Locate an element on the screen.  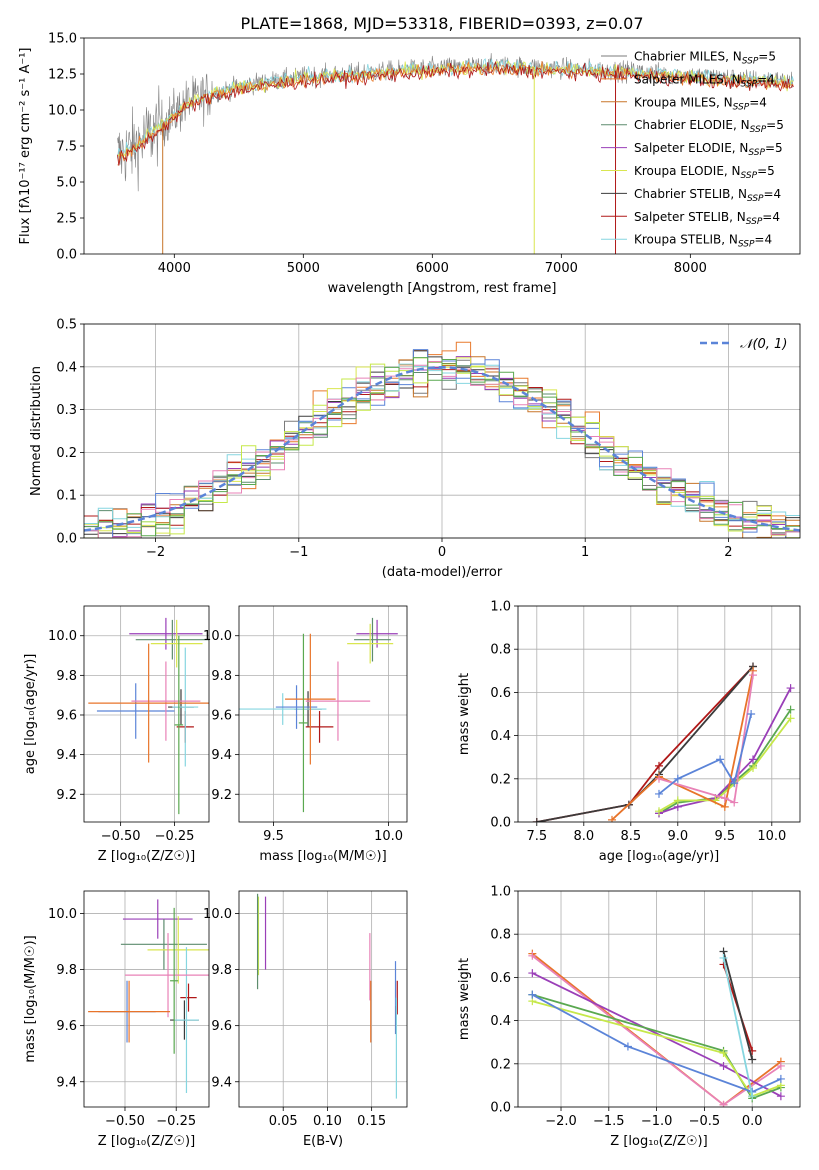
x-tick-label: 1 is located at coordinates (585, 552).